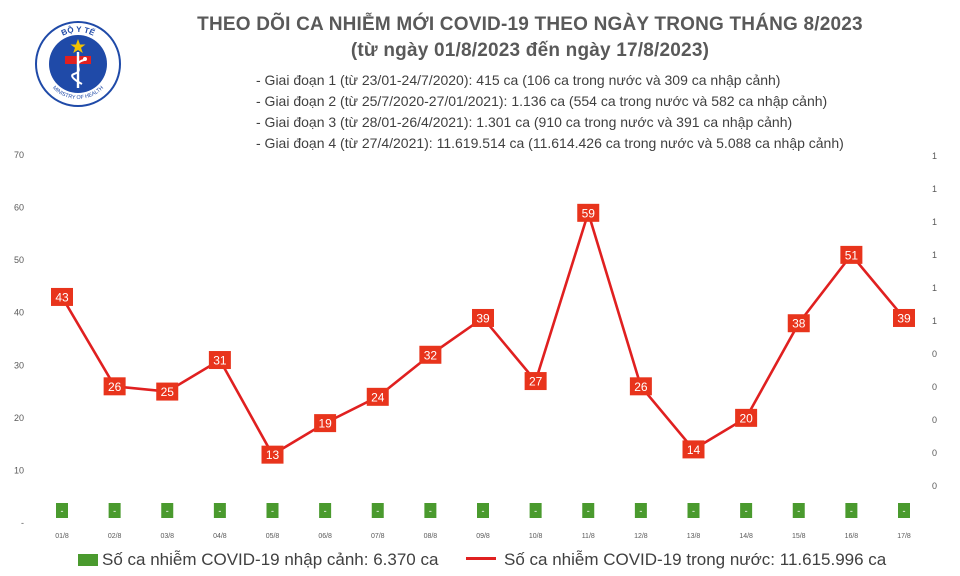  I want to click on x-tick-label: 13/8, so click(694, 536).